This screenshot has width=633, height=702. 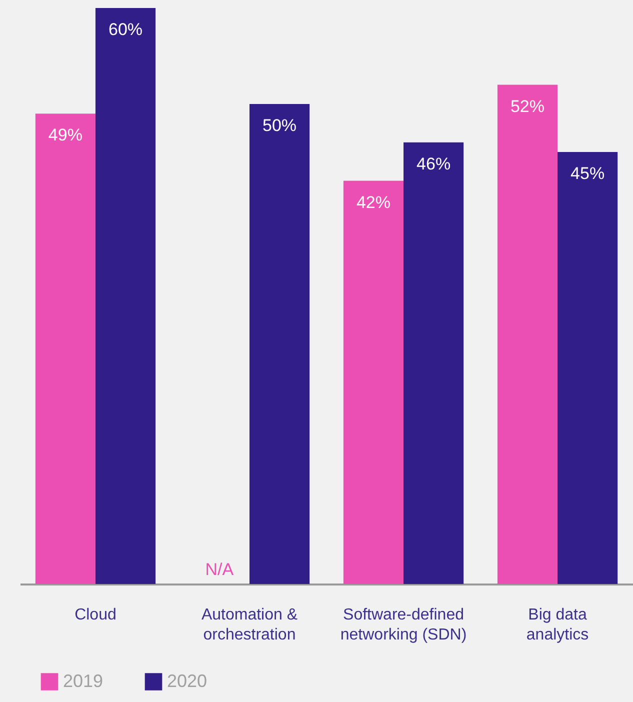 I want to click on data-label: 45%, so click(x=587, y=173).